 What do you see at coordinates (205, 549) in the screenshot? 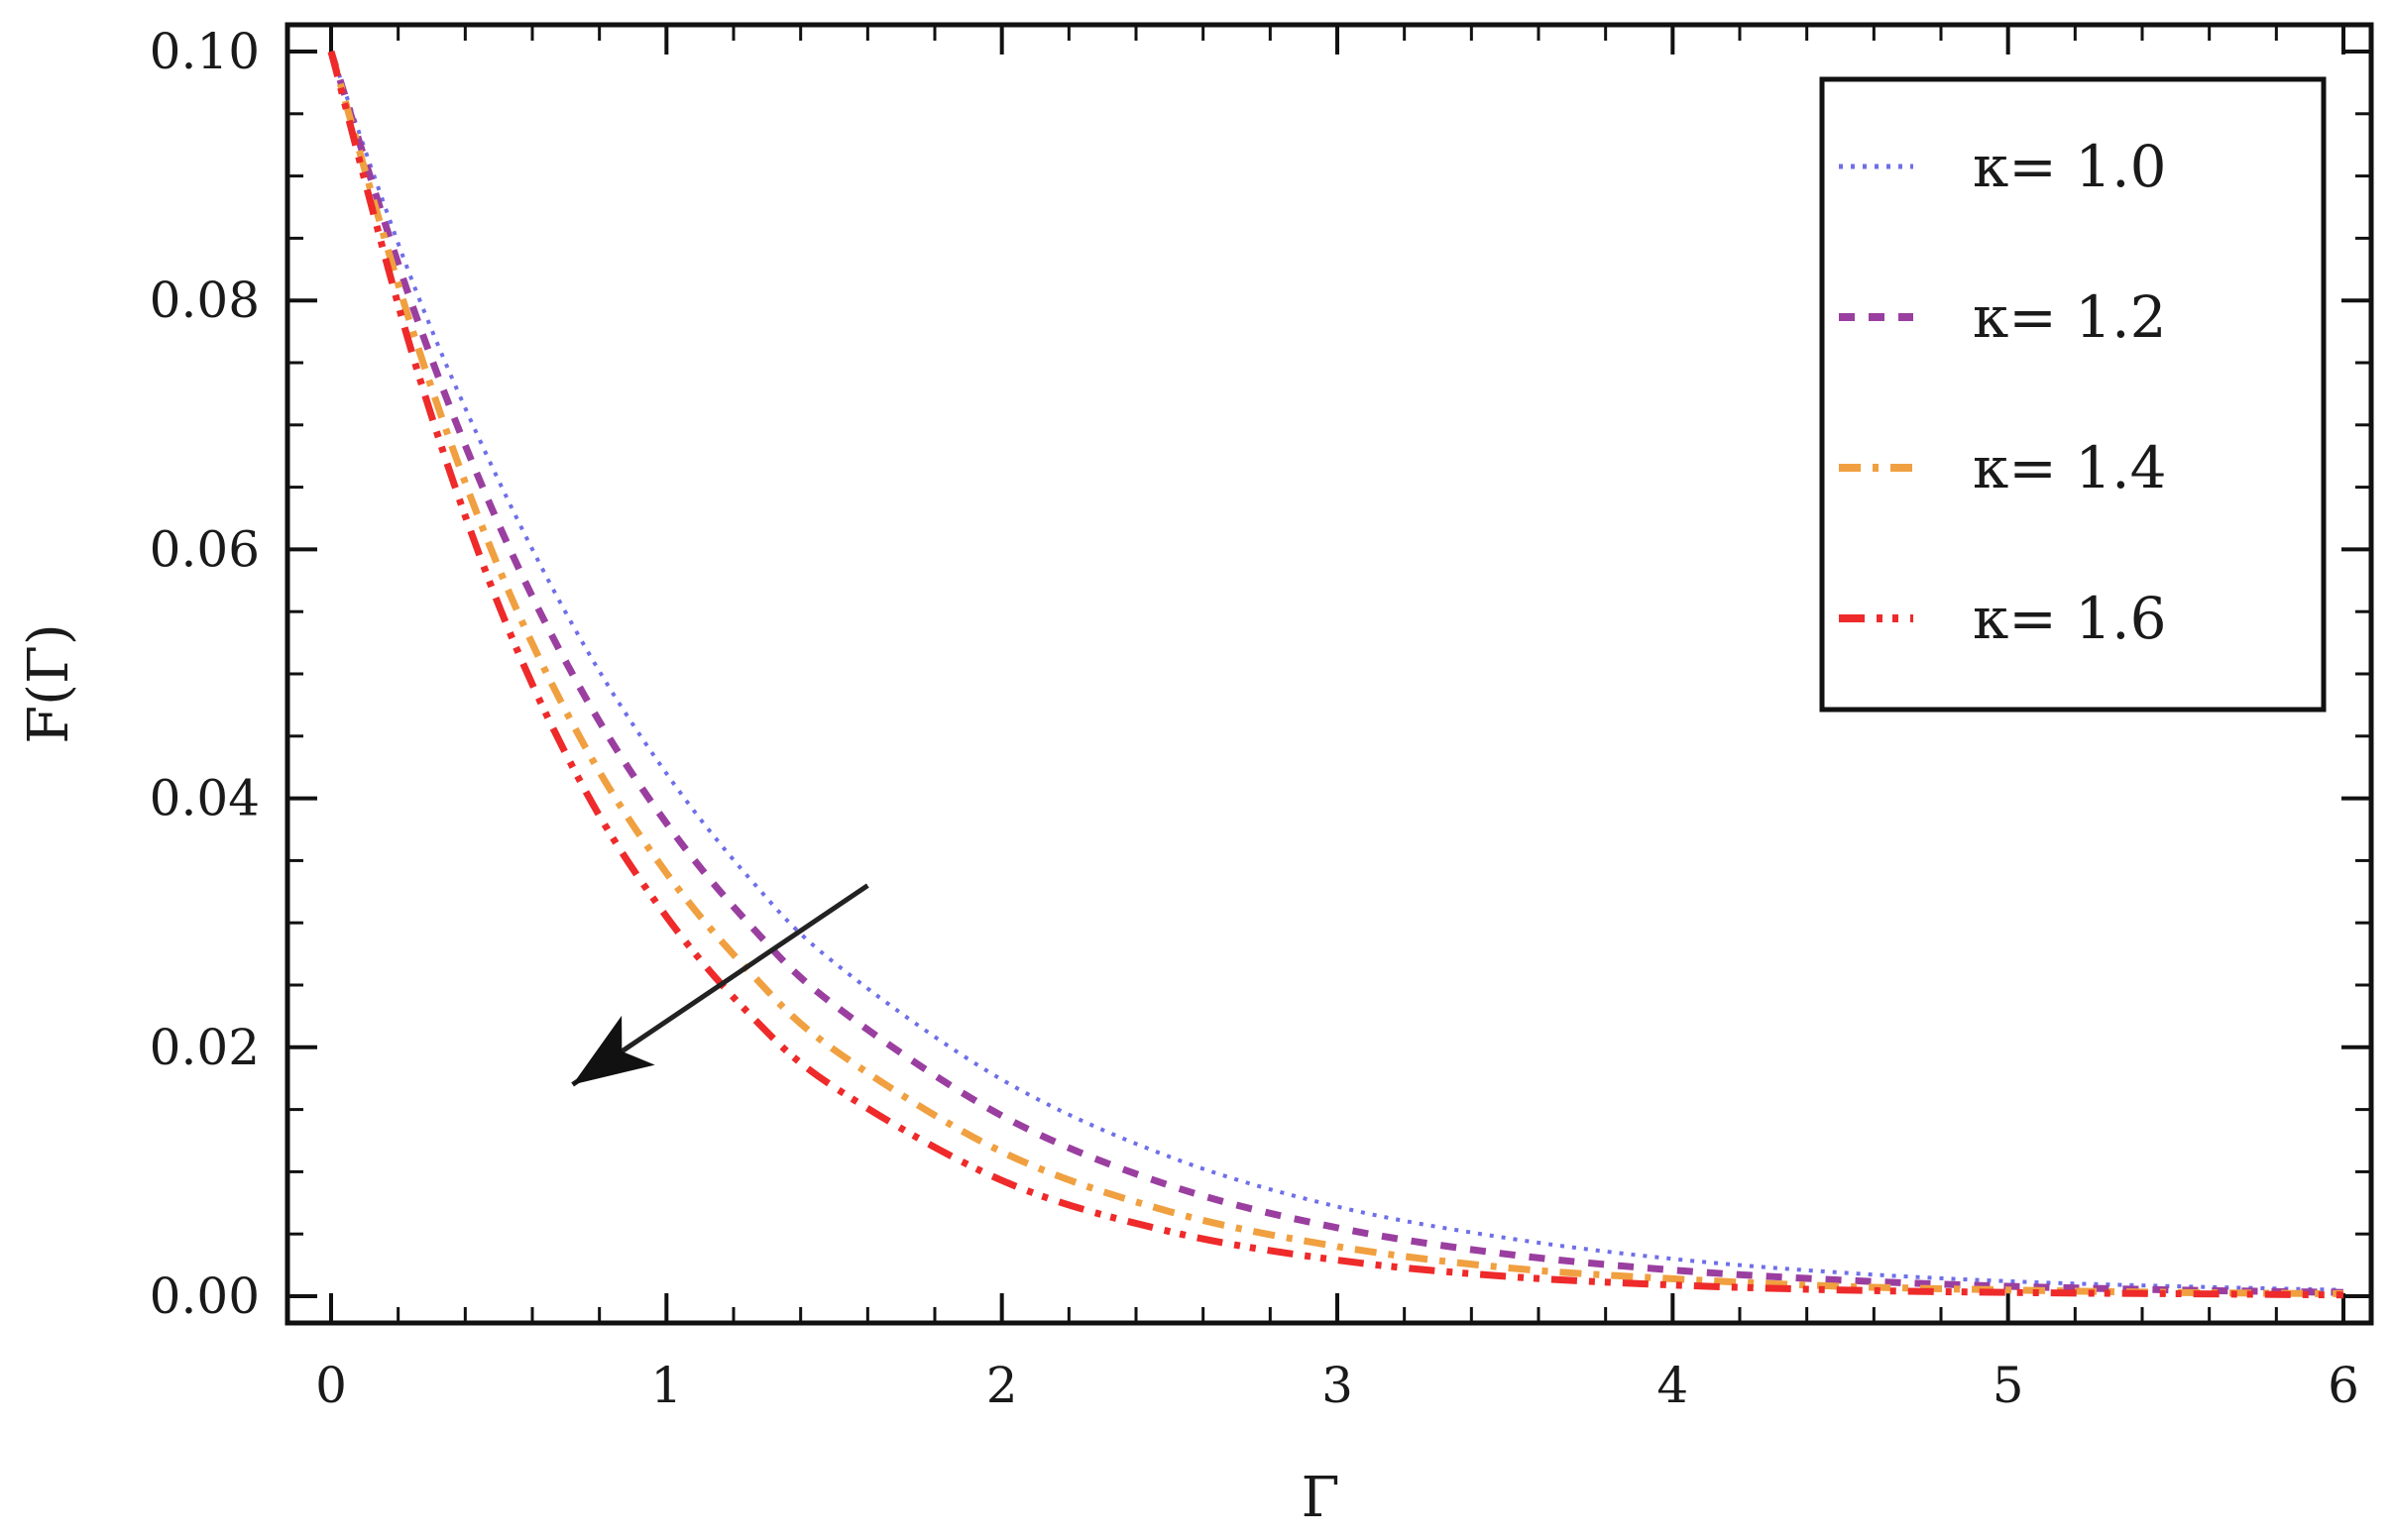
I see `y-tick-label: 0.06` at bounding box center [205, 549].